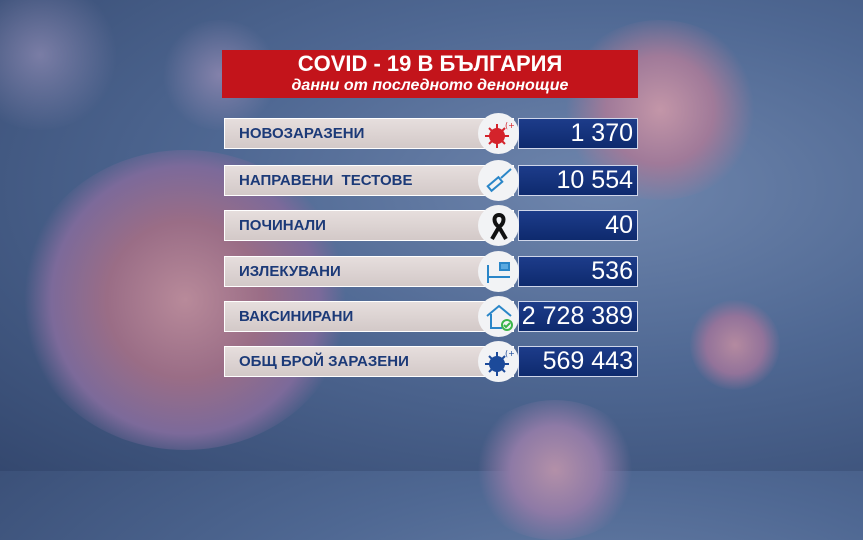  I want to click on stat-value: 2 728 389, so click(578, 316).